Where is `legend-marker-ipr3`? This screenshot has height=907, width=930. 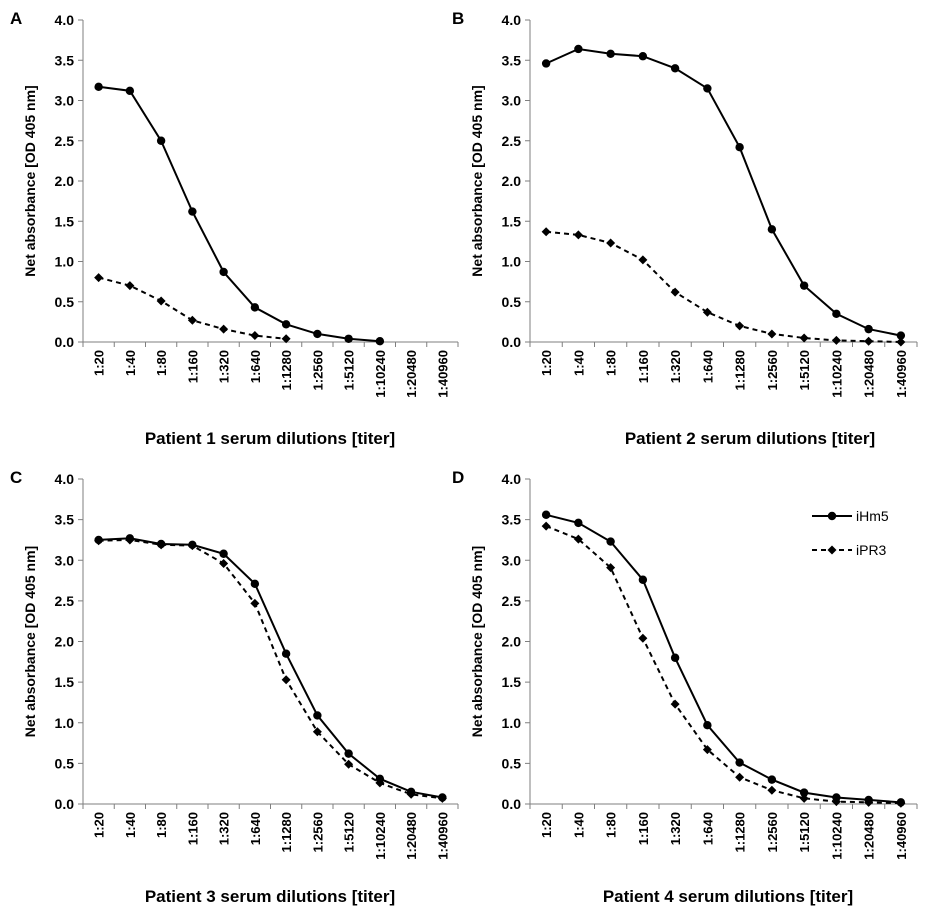 legend-marker-ipr3 is located at coordinates (832, 550).